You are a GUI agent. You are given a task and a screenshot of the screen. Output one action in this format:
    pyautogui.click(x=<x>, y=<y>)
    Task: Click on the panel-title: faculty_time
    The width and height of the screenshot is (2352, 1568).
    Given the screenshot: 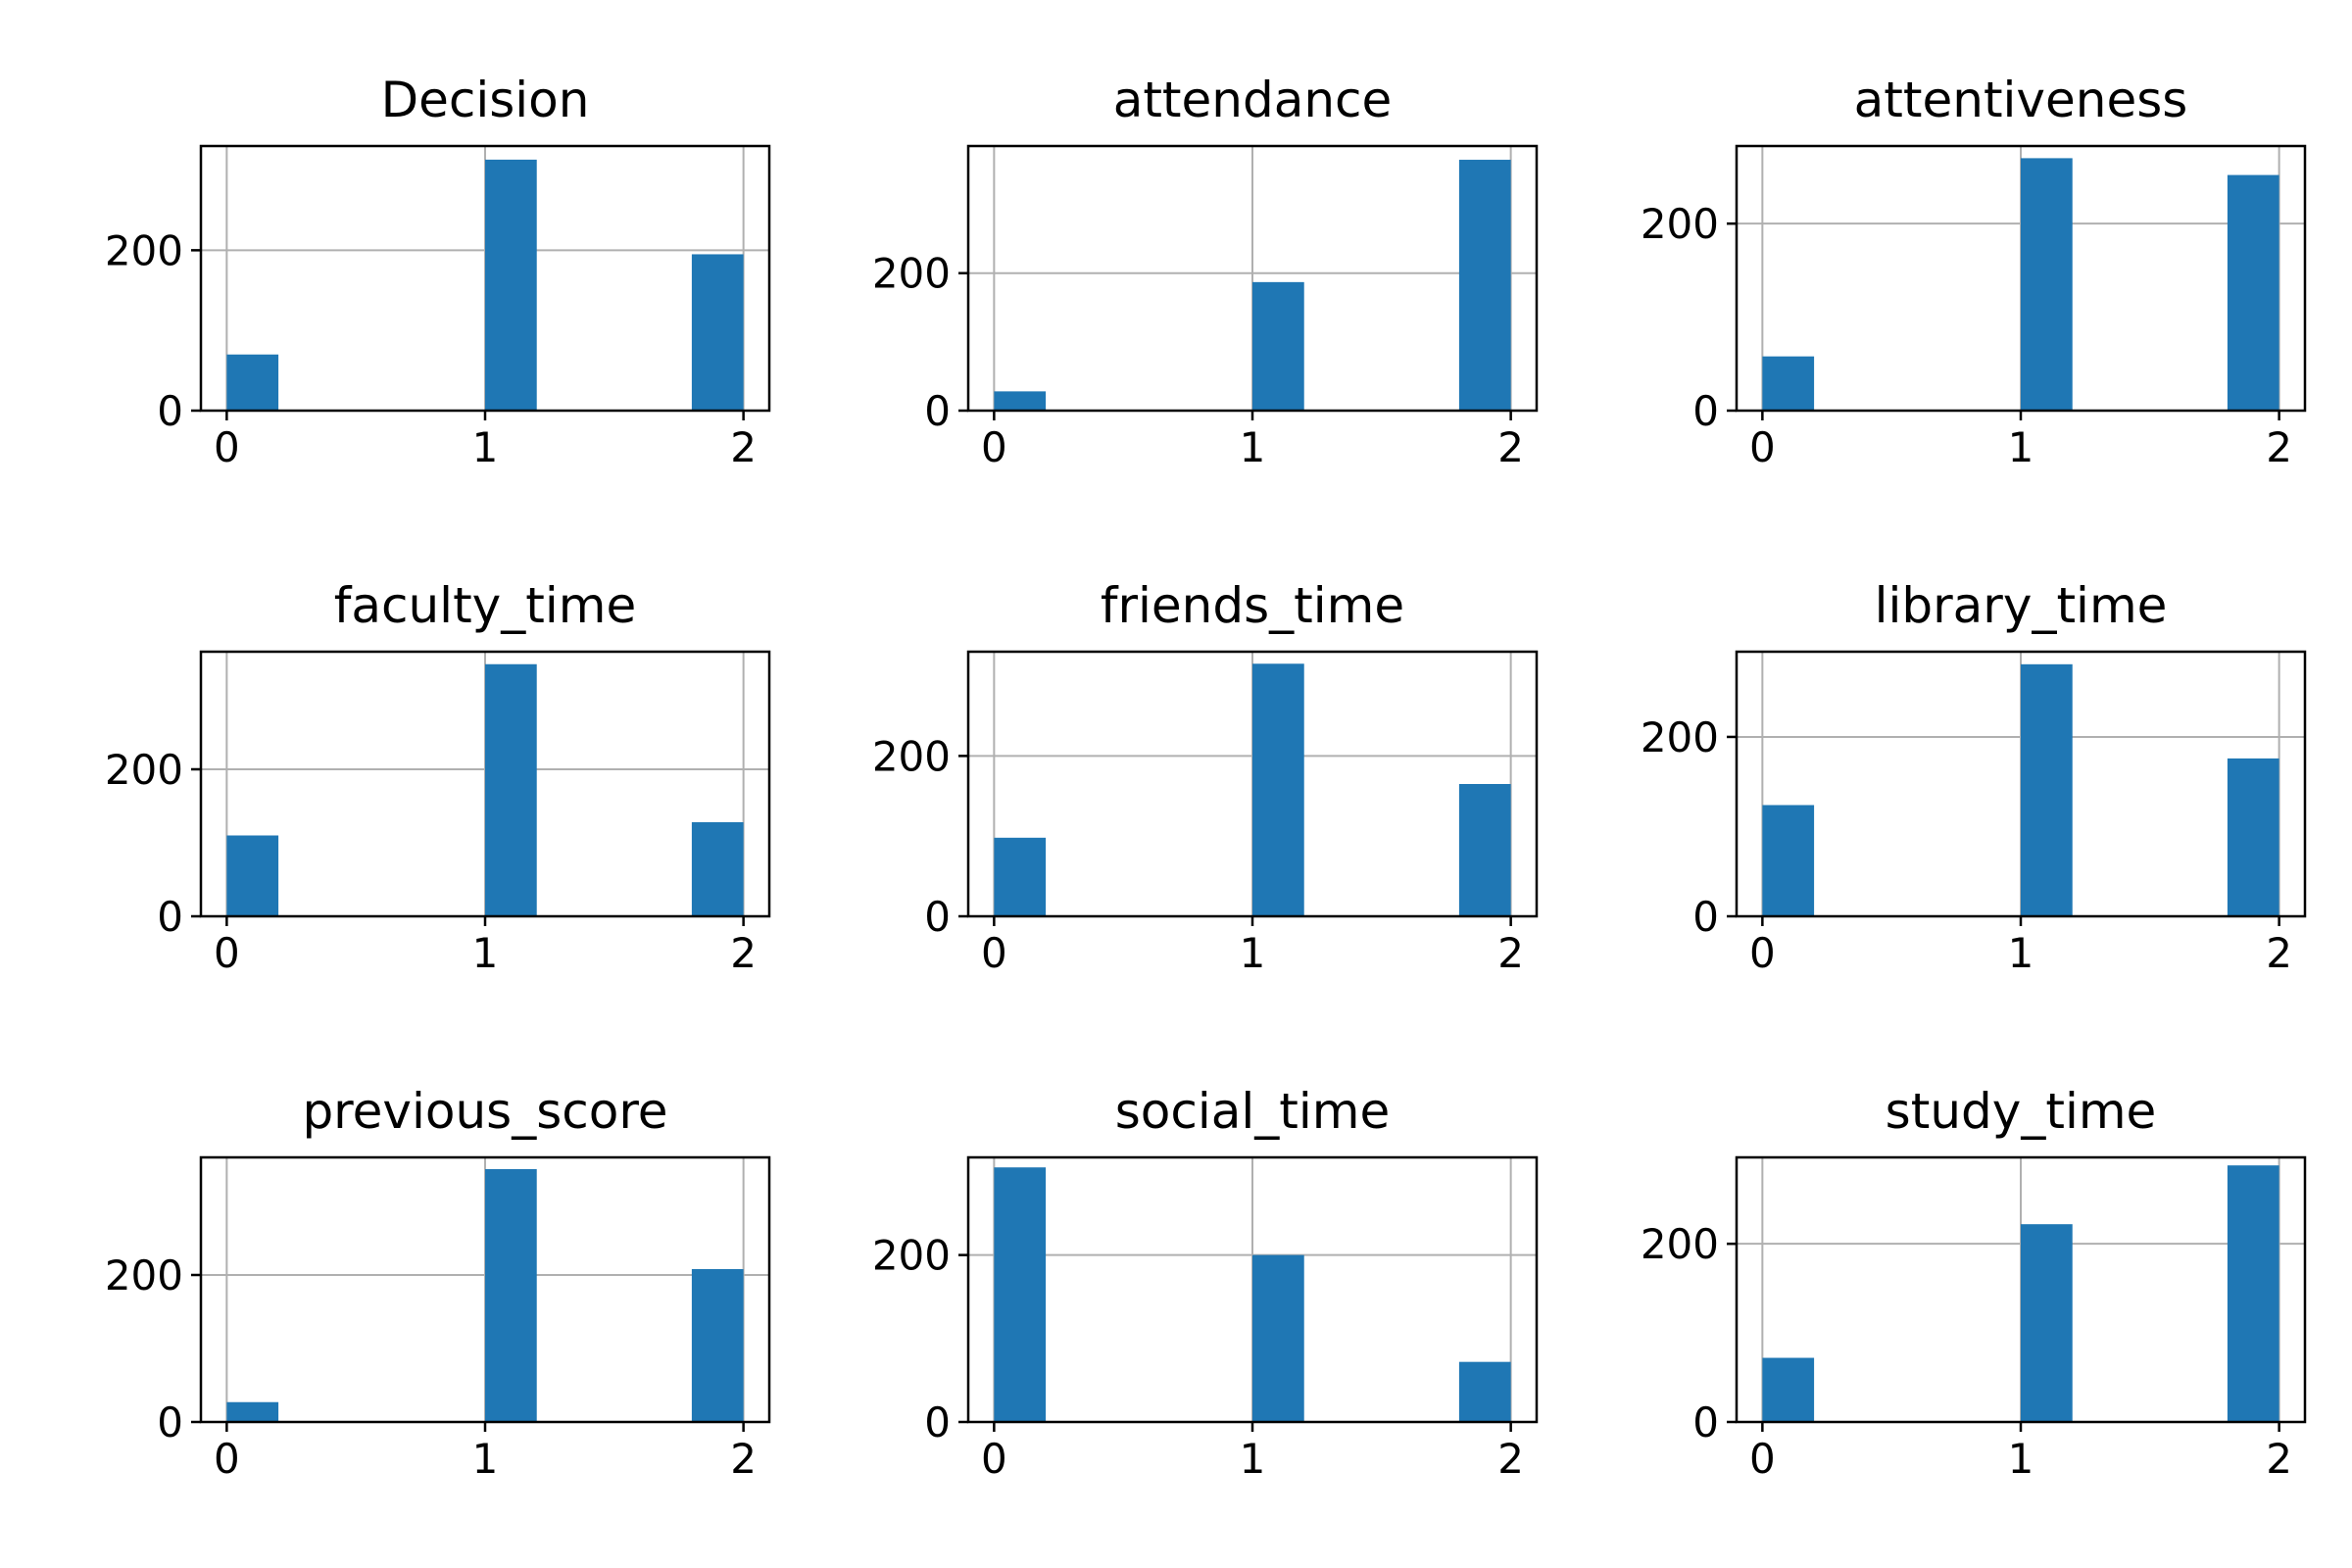 What is the action you would take?
    pyautogui.click(x=485, y=605)
    